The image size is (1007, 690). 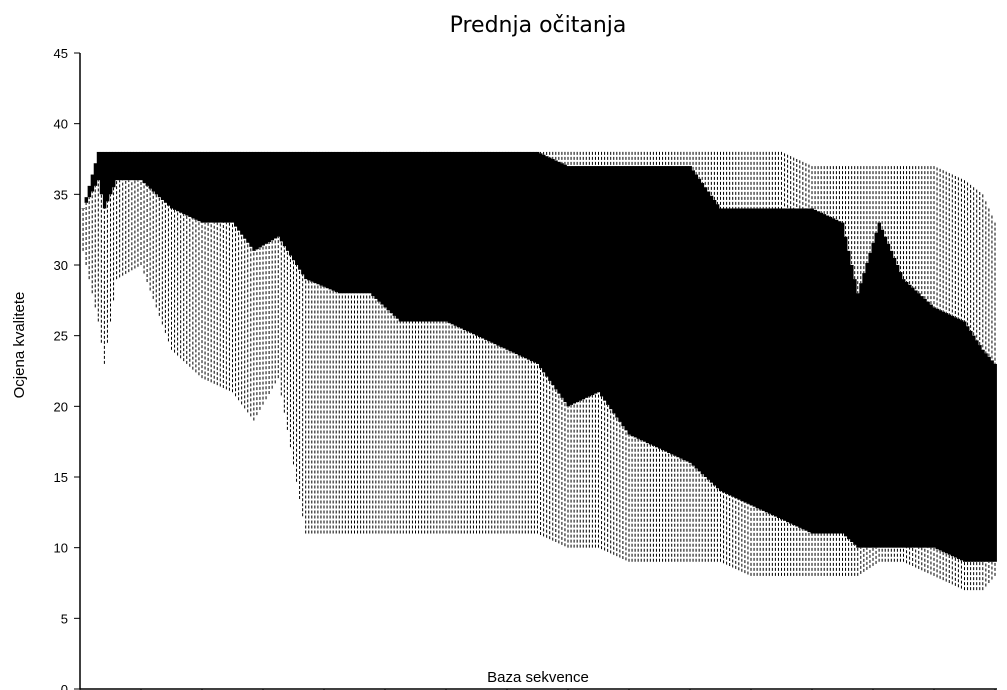 What do you see at coordinates (61, 477) in the screenshot?
I see `y-tick-label-15: 15` at bounding box center [61, 477].